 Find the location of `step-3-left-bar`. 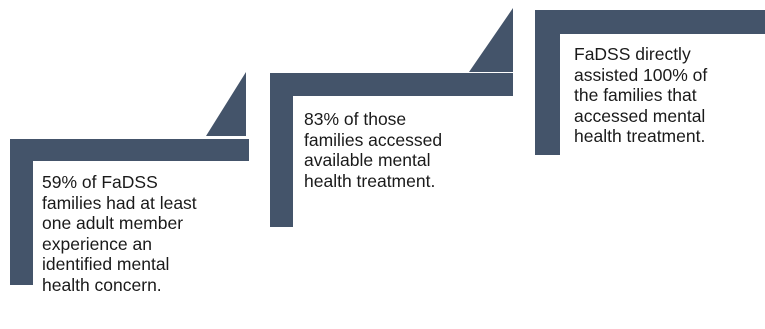

step-3-left-bar is located at coordinates (547, 82).